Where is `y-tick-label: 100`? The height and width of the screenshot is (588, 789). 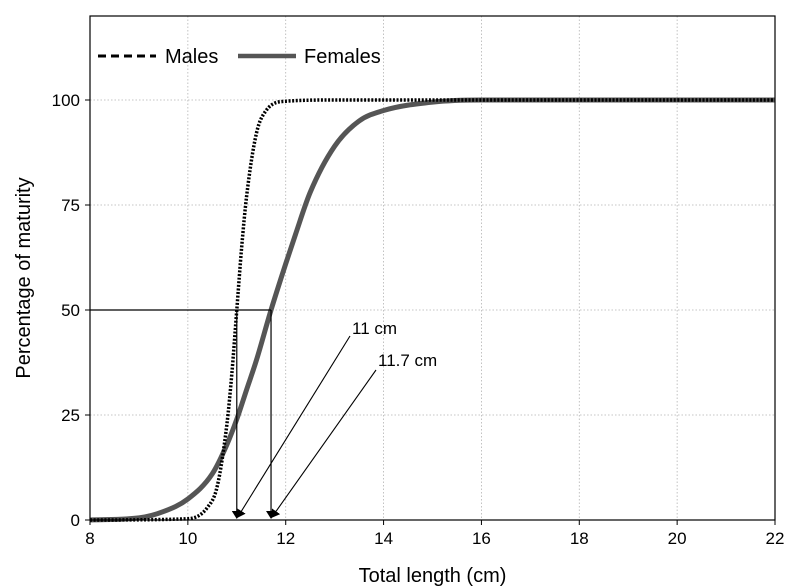 y-tick-label: 100 is located at coordinates (66, 100).